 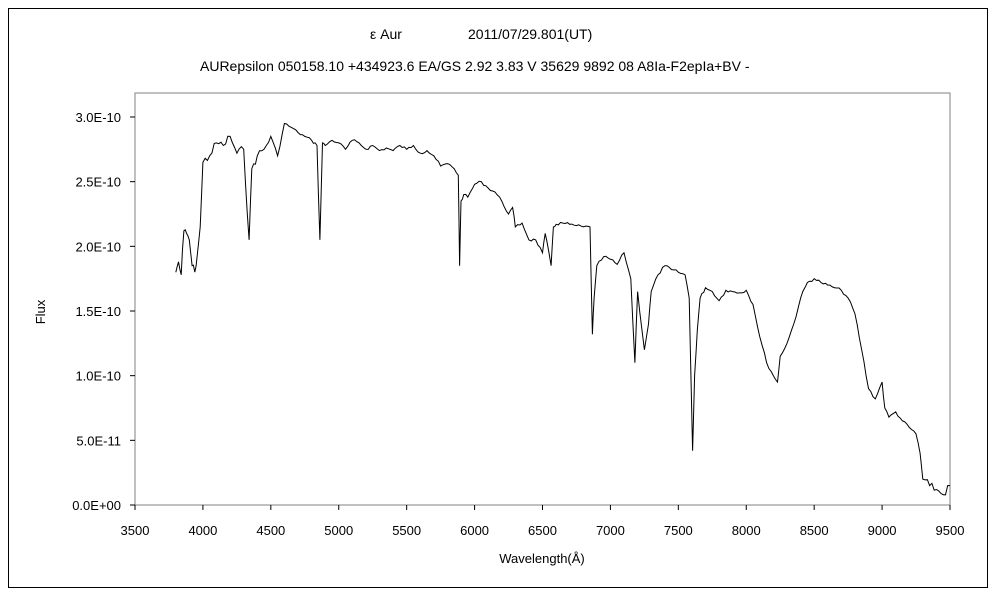 What do you see at coordinates (338, 530) in the screenshot?
I see `x-tick-label: 5000` at bounding box center [338, 530].